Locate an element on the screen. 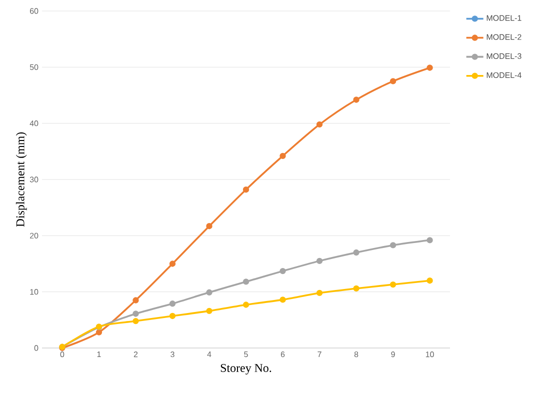  y-axis-title: Displacement (mm) is located at coordinates (21, 179).